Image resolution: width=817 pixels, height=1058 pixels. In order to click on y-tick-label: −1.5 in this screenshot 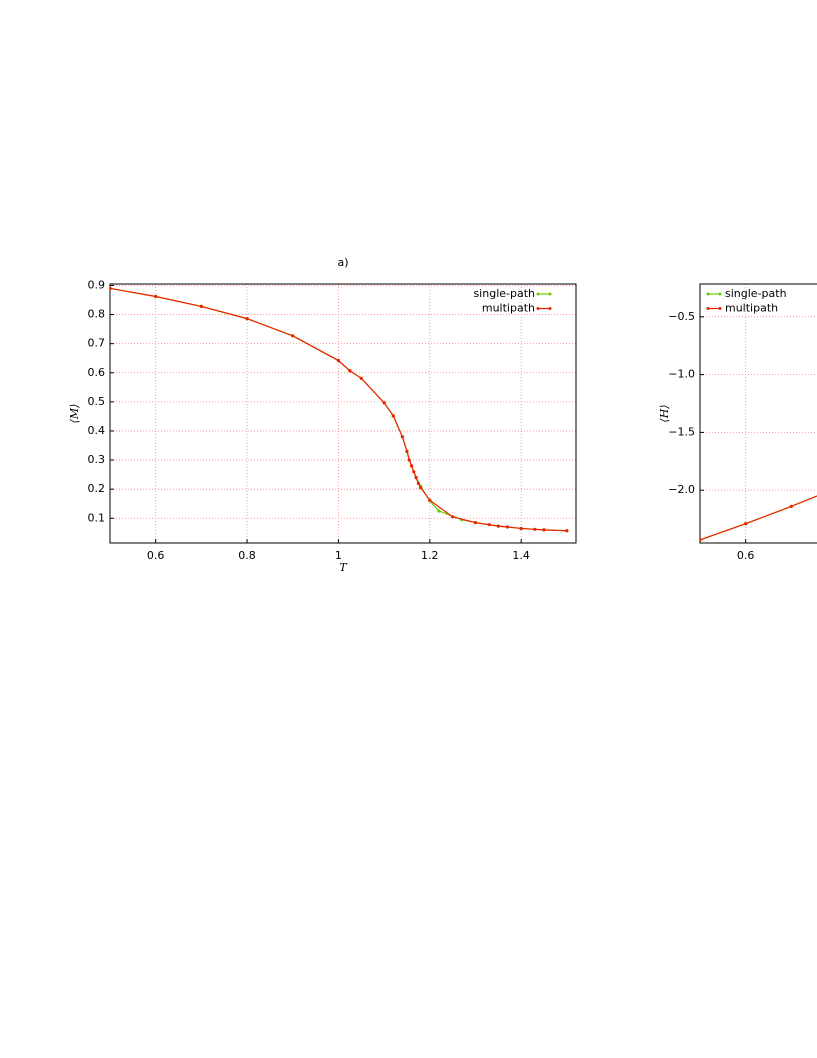, I will do `click(681, 431)`.